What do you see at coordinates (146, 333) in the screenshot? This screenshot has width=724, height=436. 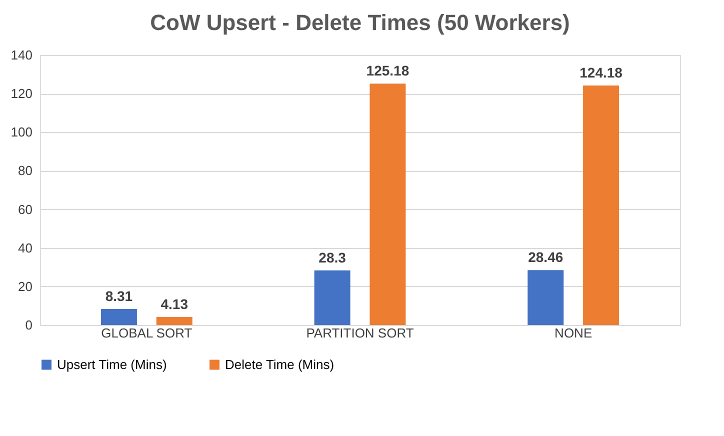 I see `x-tick-label: GLOBAL SORT` at bounding box center [146, 333].